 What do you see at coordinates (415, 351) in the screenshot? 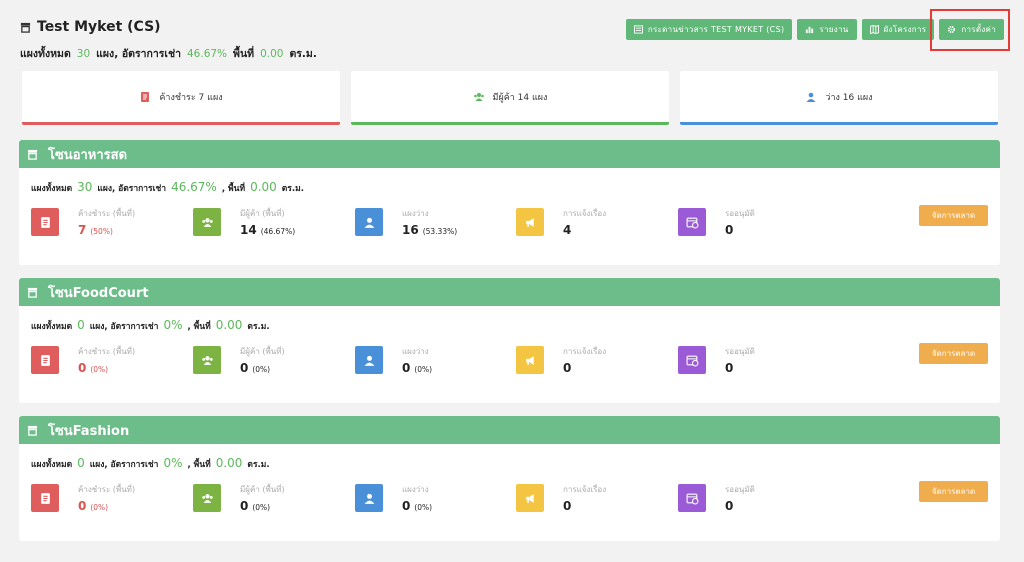
I see `metric-label: แผงว่าง` at bounding box center [415, 351].